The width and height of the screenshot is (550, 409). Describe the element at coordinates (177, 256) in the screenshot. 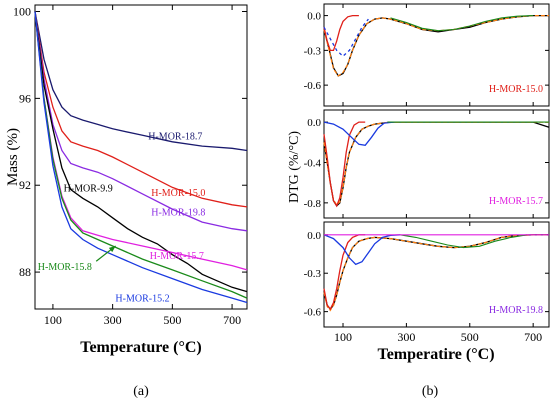

I see `series-label-h-mor-15-7: H-MOR-15.7` at that location.